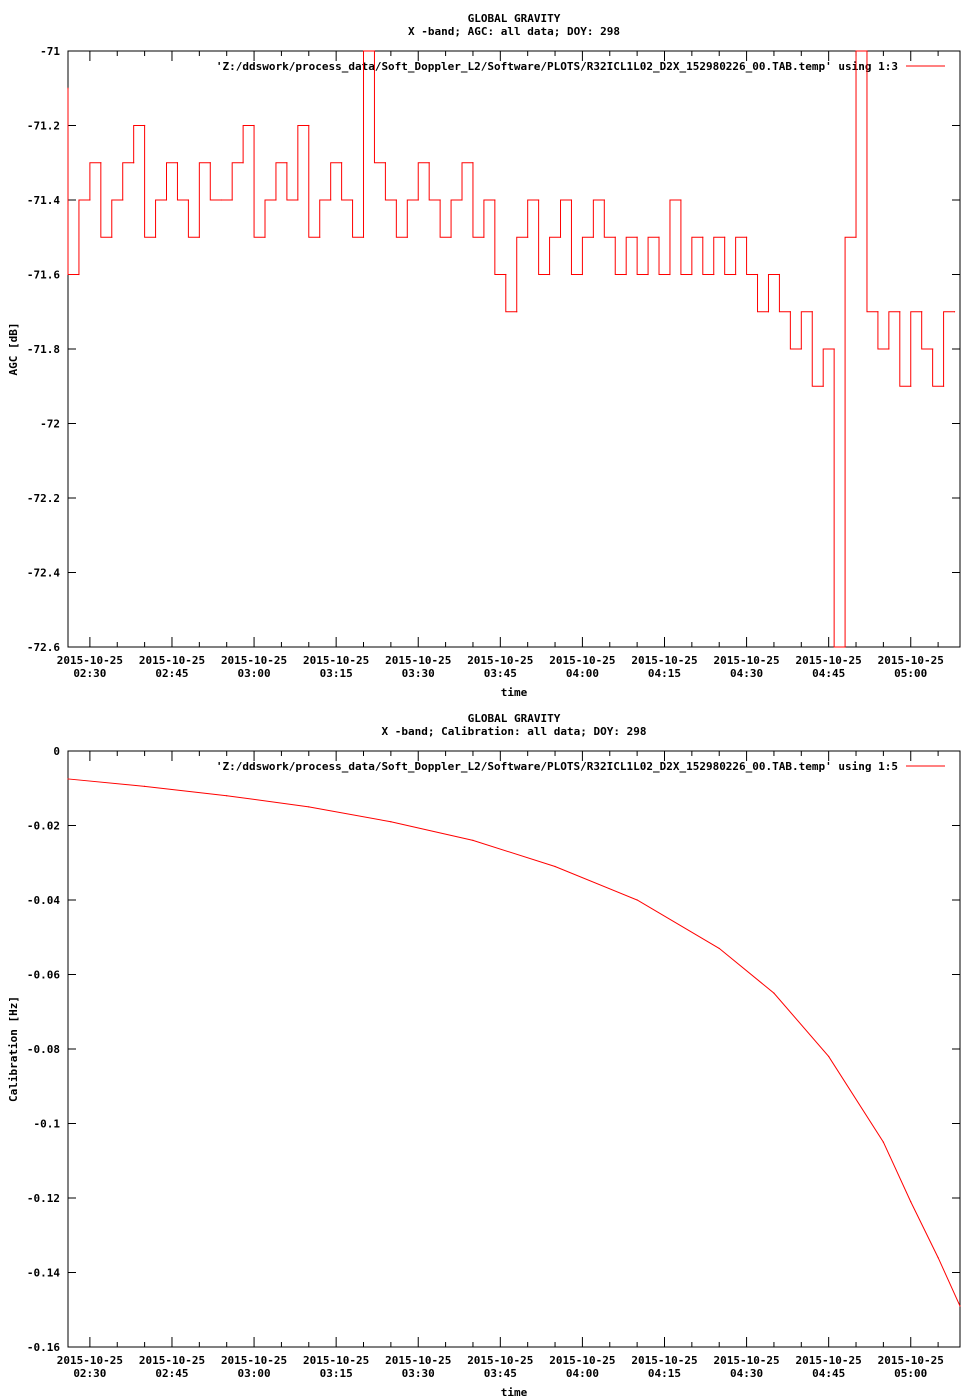 Image resolution: width=980 pixels, height=1400 pixels. What do you see at coordinates (43, 1198) in the screenshot?
I see `y-tick-label: -0.12` at bounding box center [43, 1198].